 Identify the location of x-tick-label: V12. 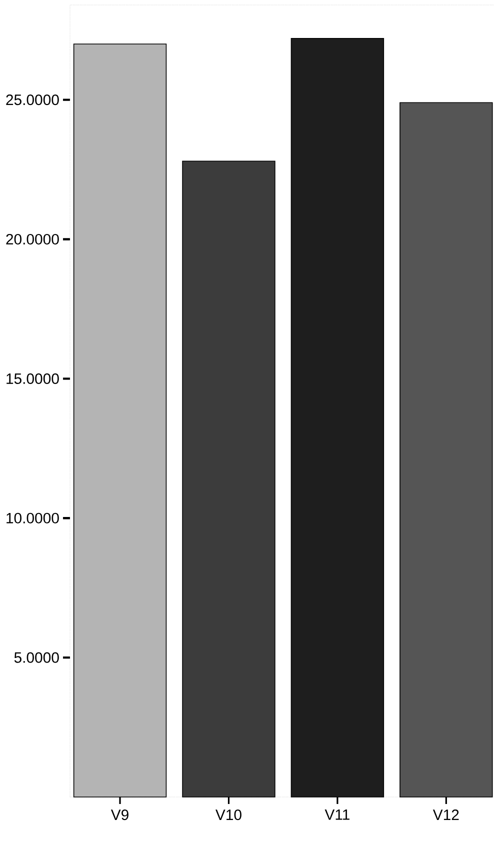
(445, 815).